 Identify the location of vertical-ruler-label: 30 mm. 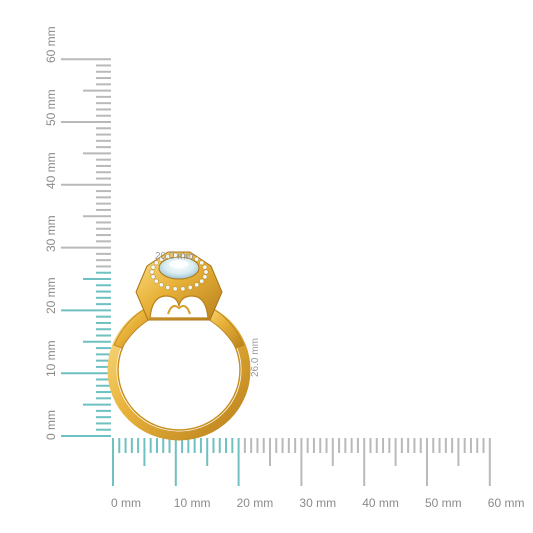
(51, 233).